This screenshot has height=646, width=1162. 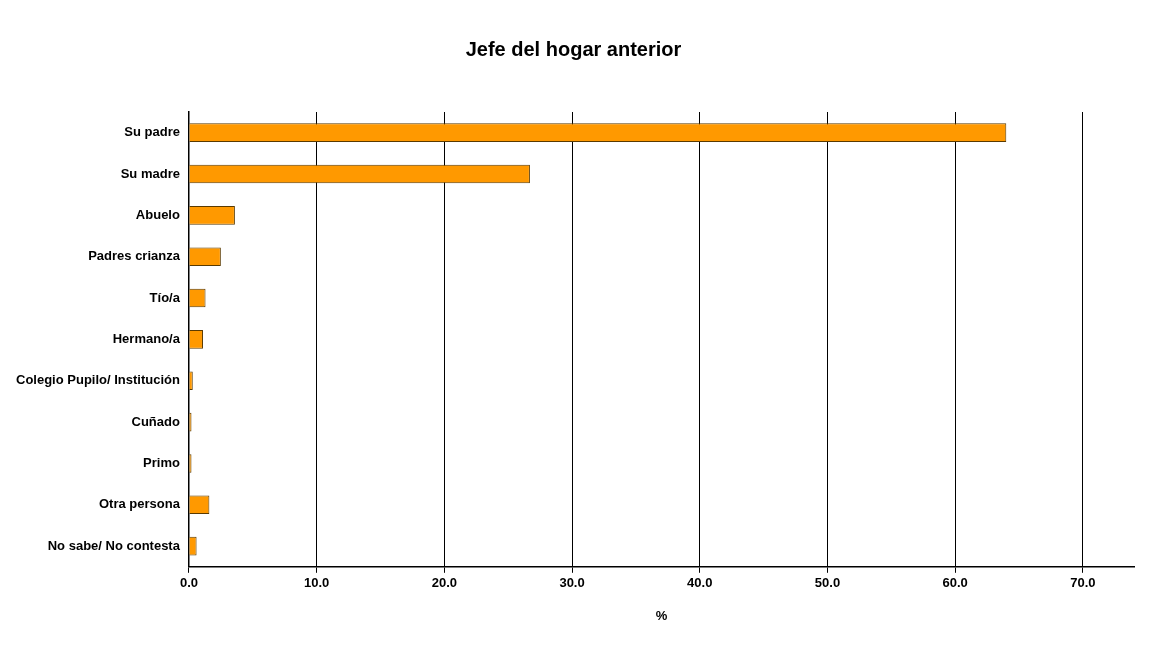 What do you see at coordinates (444, 583) in the screenshot?
I see `x-tick-label: 20.0` at bounding box center [444, 583].